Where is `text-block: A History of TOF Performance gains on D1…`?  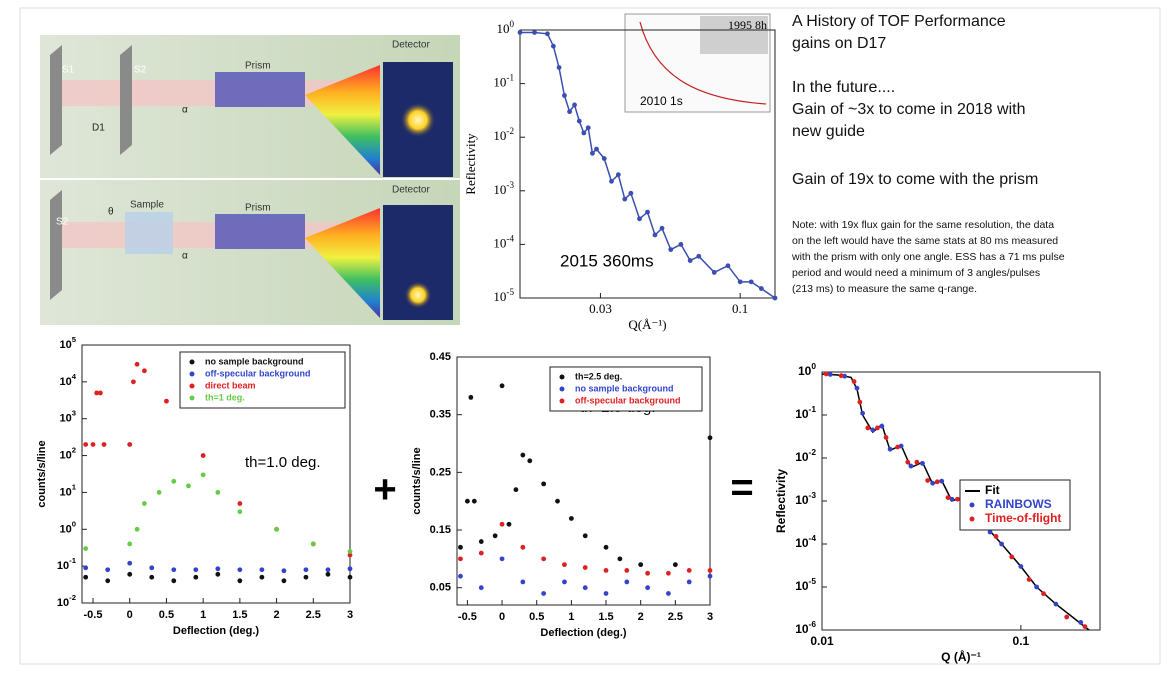
text-block: A History of TOF Performance gains on D1… is located at coordinates (915, 100).